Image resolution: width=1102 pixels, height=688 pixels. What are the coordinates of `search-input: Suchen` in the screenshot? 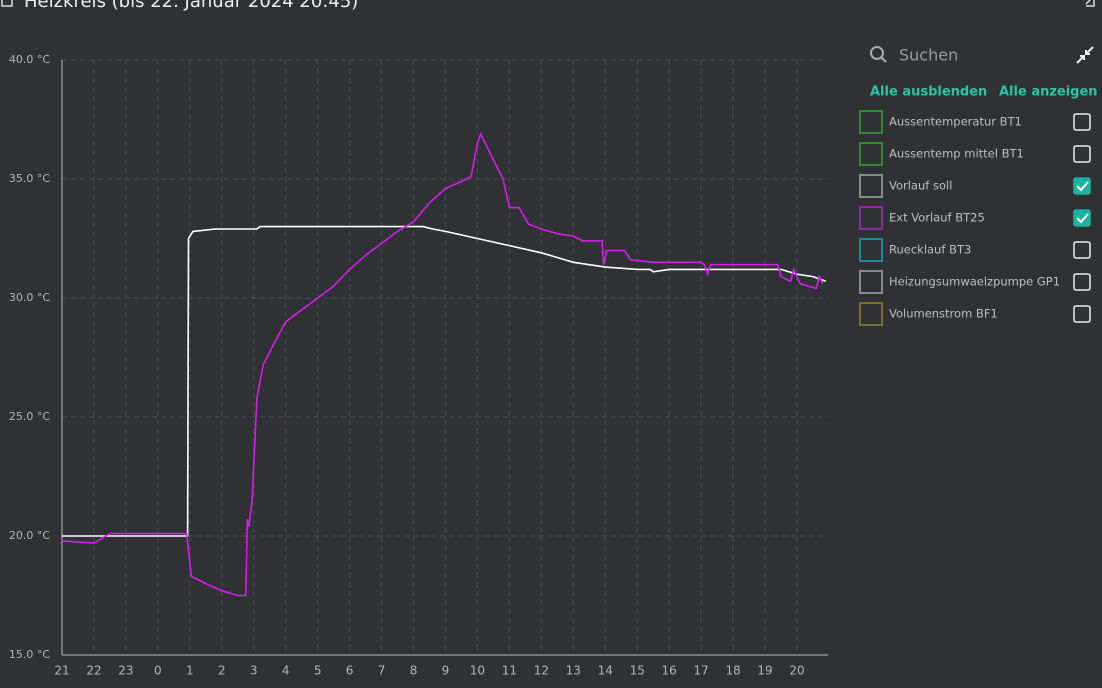 It's located at (928, 55).